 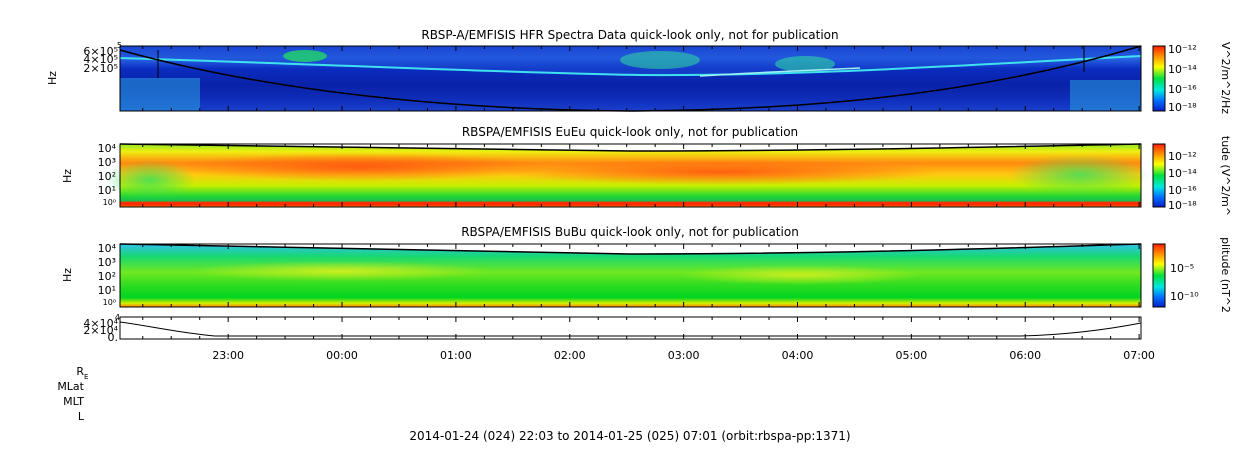 I want to click on time-tick-label: 00:00, so click(x=342, y=355).